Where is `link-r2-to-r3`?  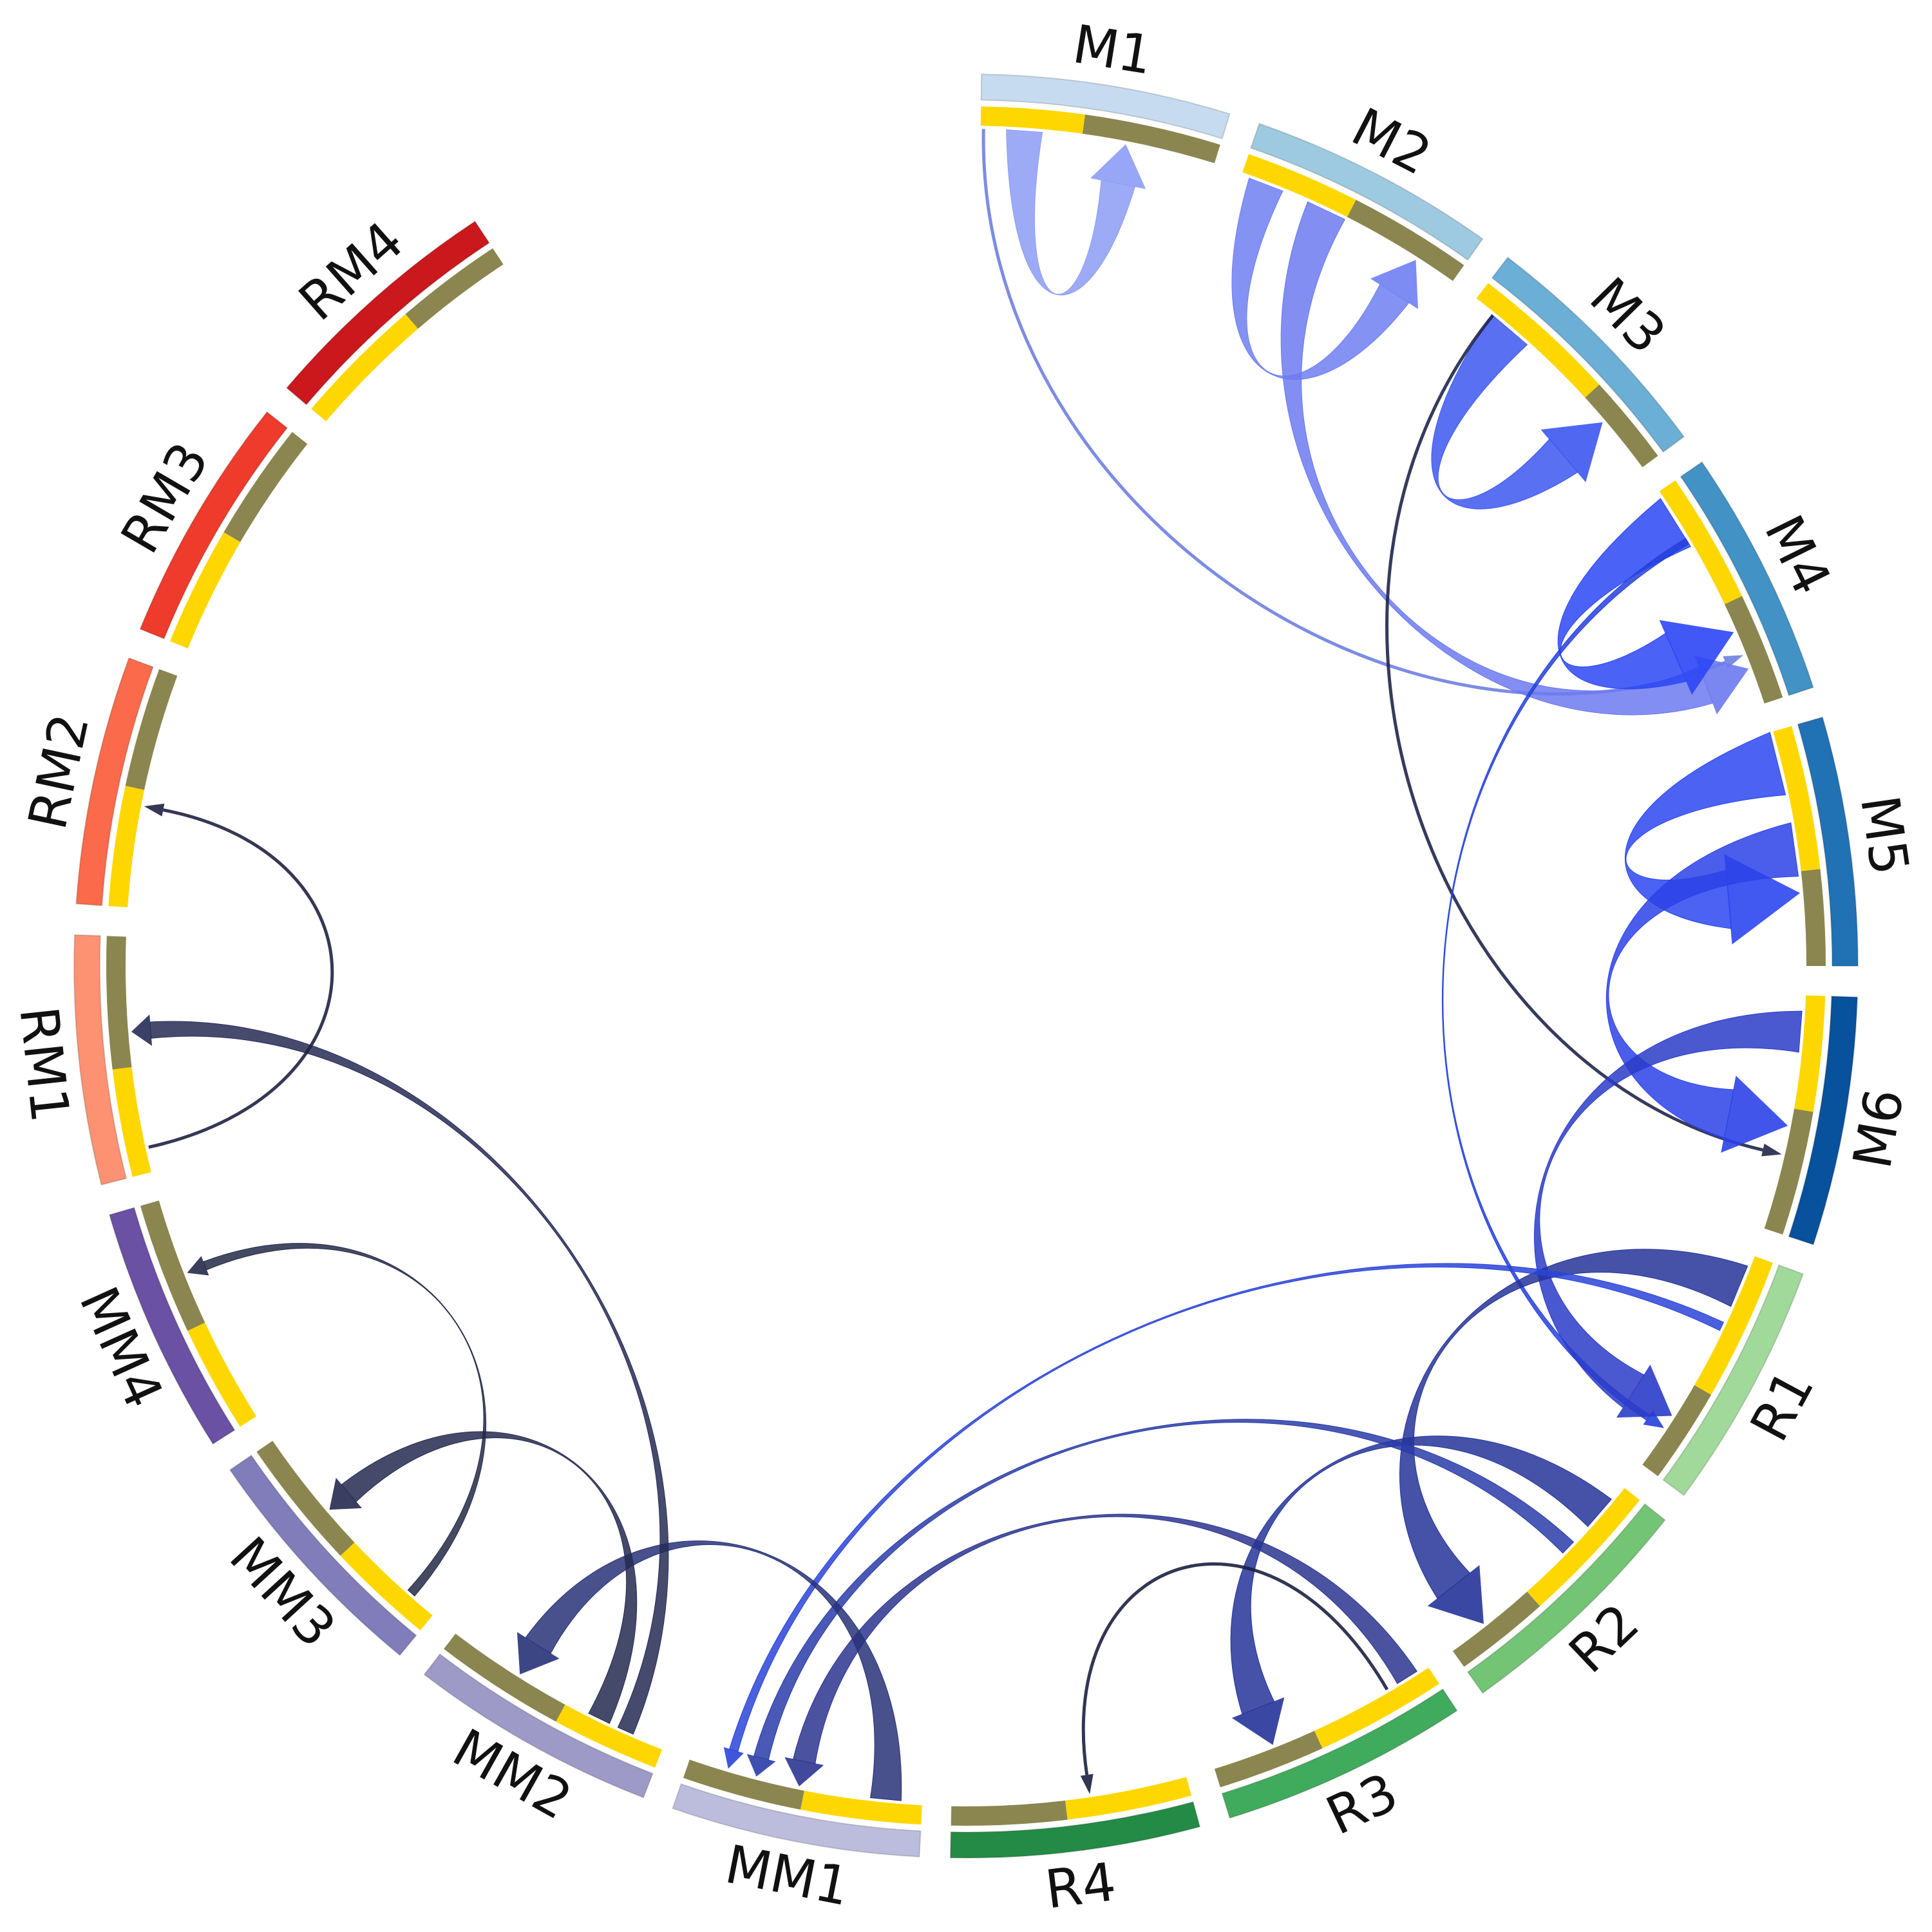
link-r2-to-r3 is located at coordinates (1421, 1590).